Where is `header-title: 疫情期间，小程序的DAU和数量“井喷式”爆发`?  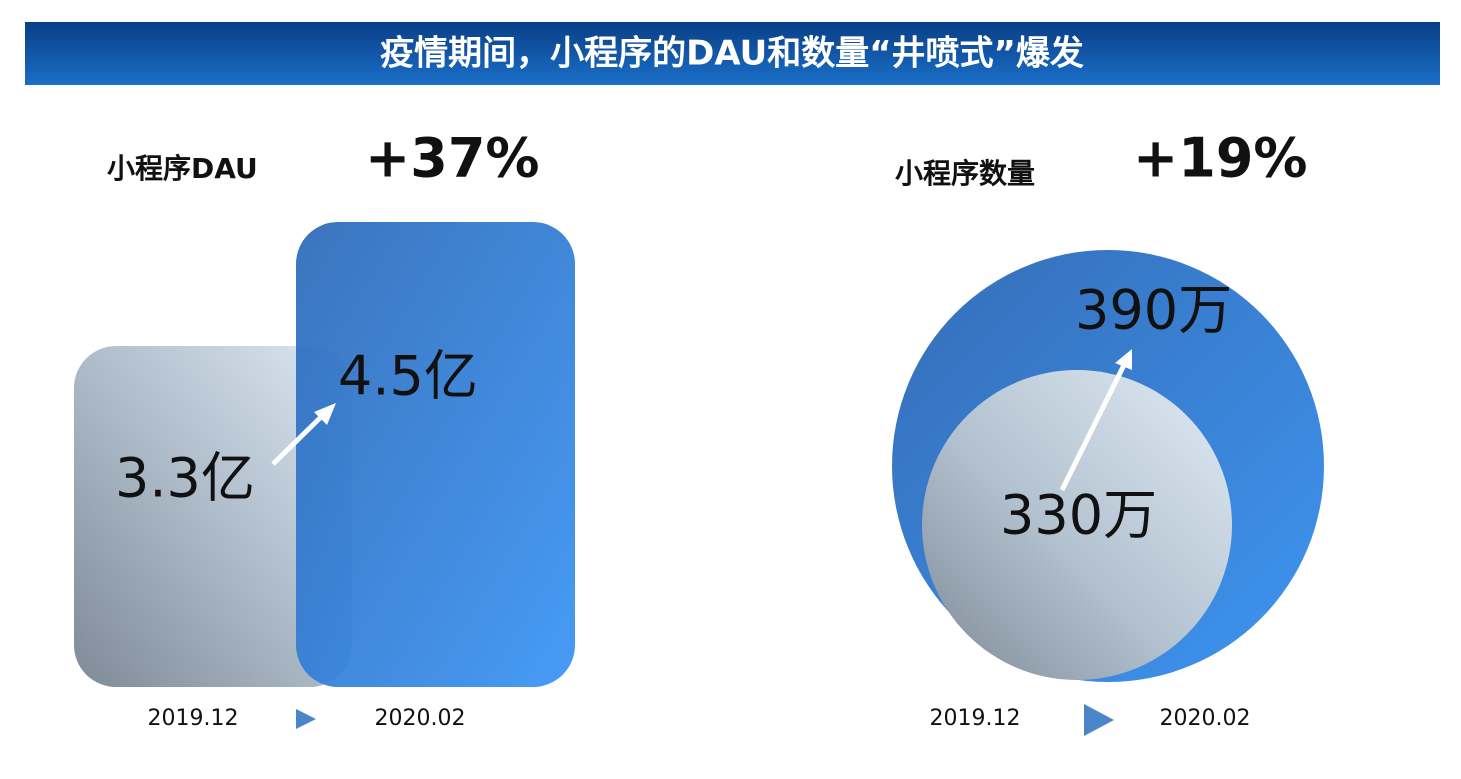
header-title: 疫情期间，小程序的DAU和数量“井喷式”爆发 is located at coordinates (732, 54).